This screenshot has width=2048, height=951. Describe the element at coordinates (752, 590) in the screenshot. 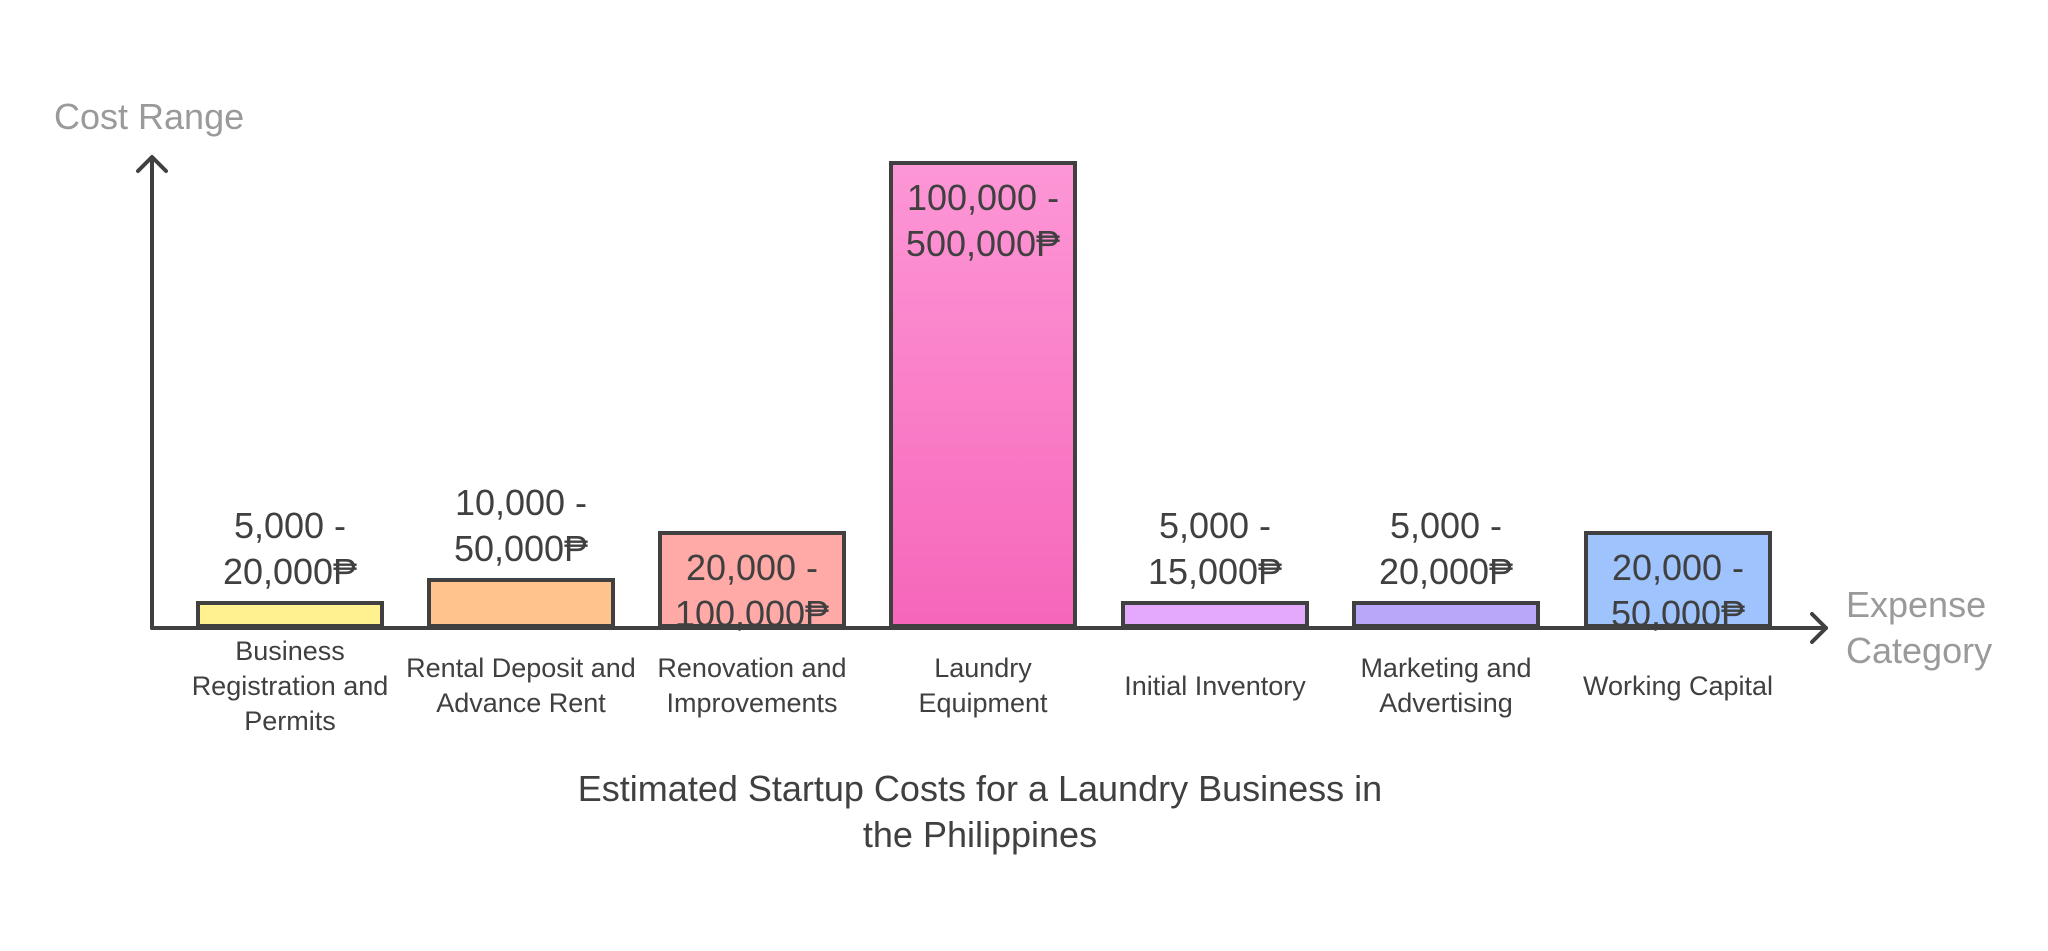

I see `value-label-3: 20,000 - 100,000₱` at that location.